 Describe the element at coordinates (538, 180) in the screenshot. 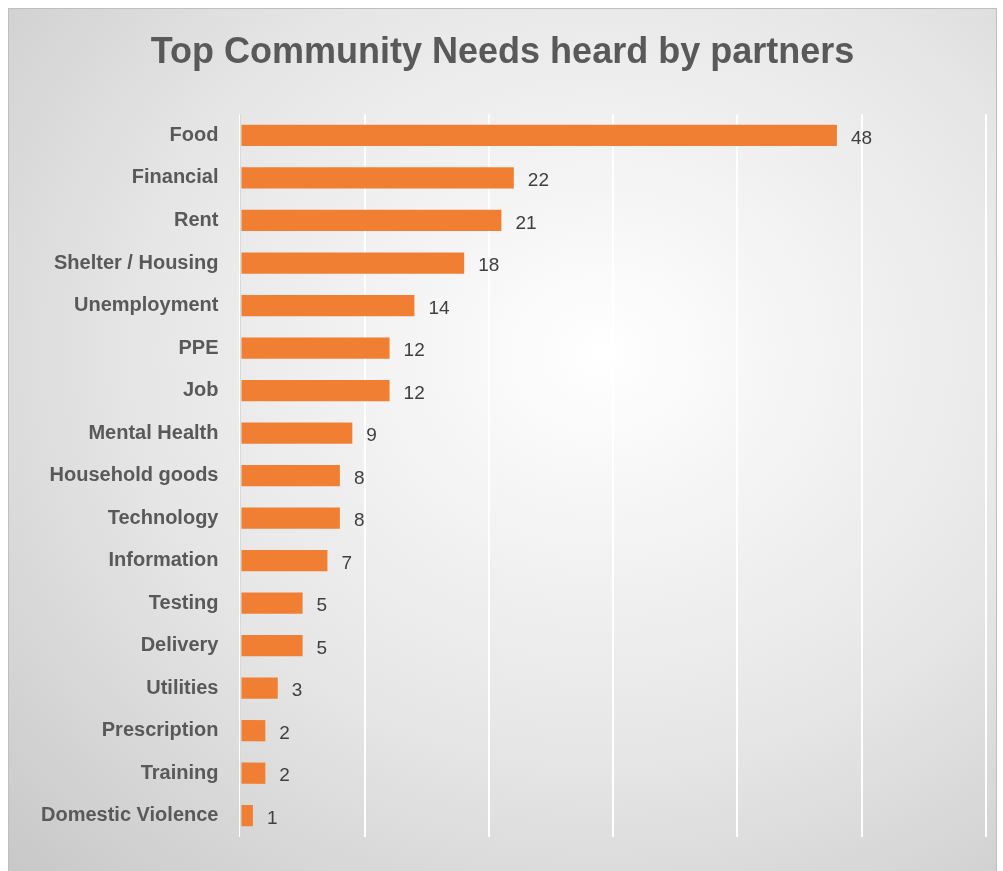

I see `data-label: 22` at that location.